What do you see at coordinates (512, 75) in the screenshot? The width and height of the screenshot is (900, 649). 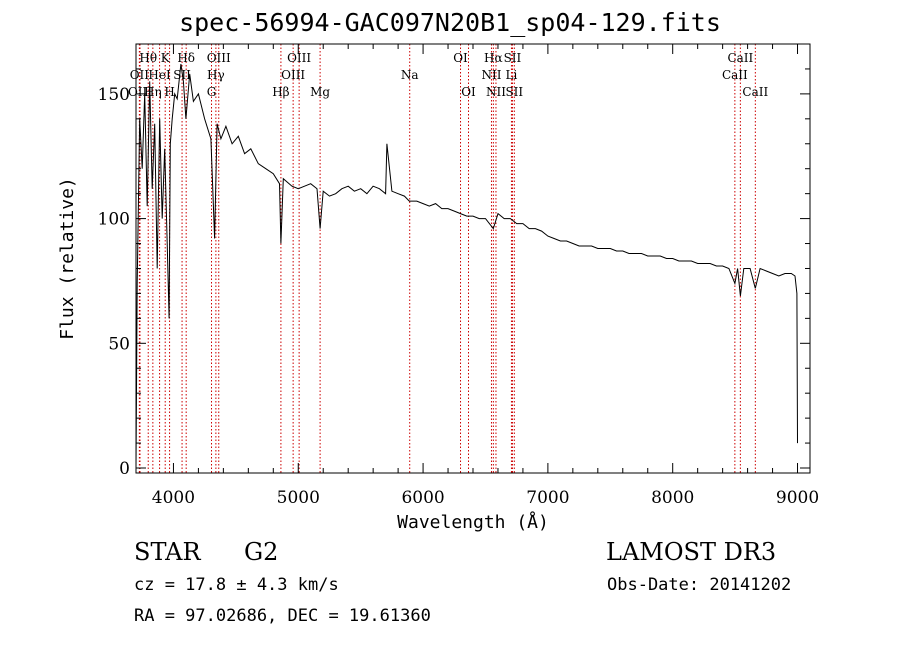 I see `spectral-line-label-23: Li` at bounding box center [512, 75].